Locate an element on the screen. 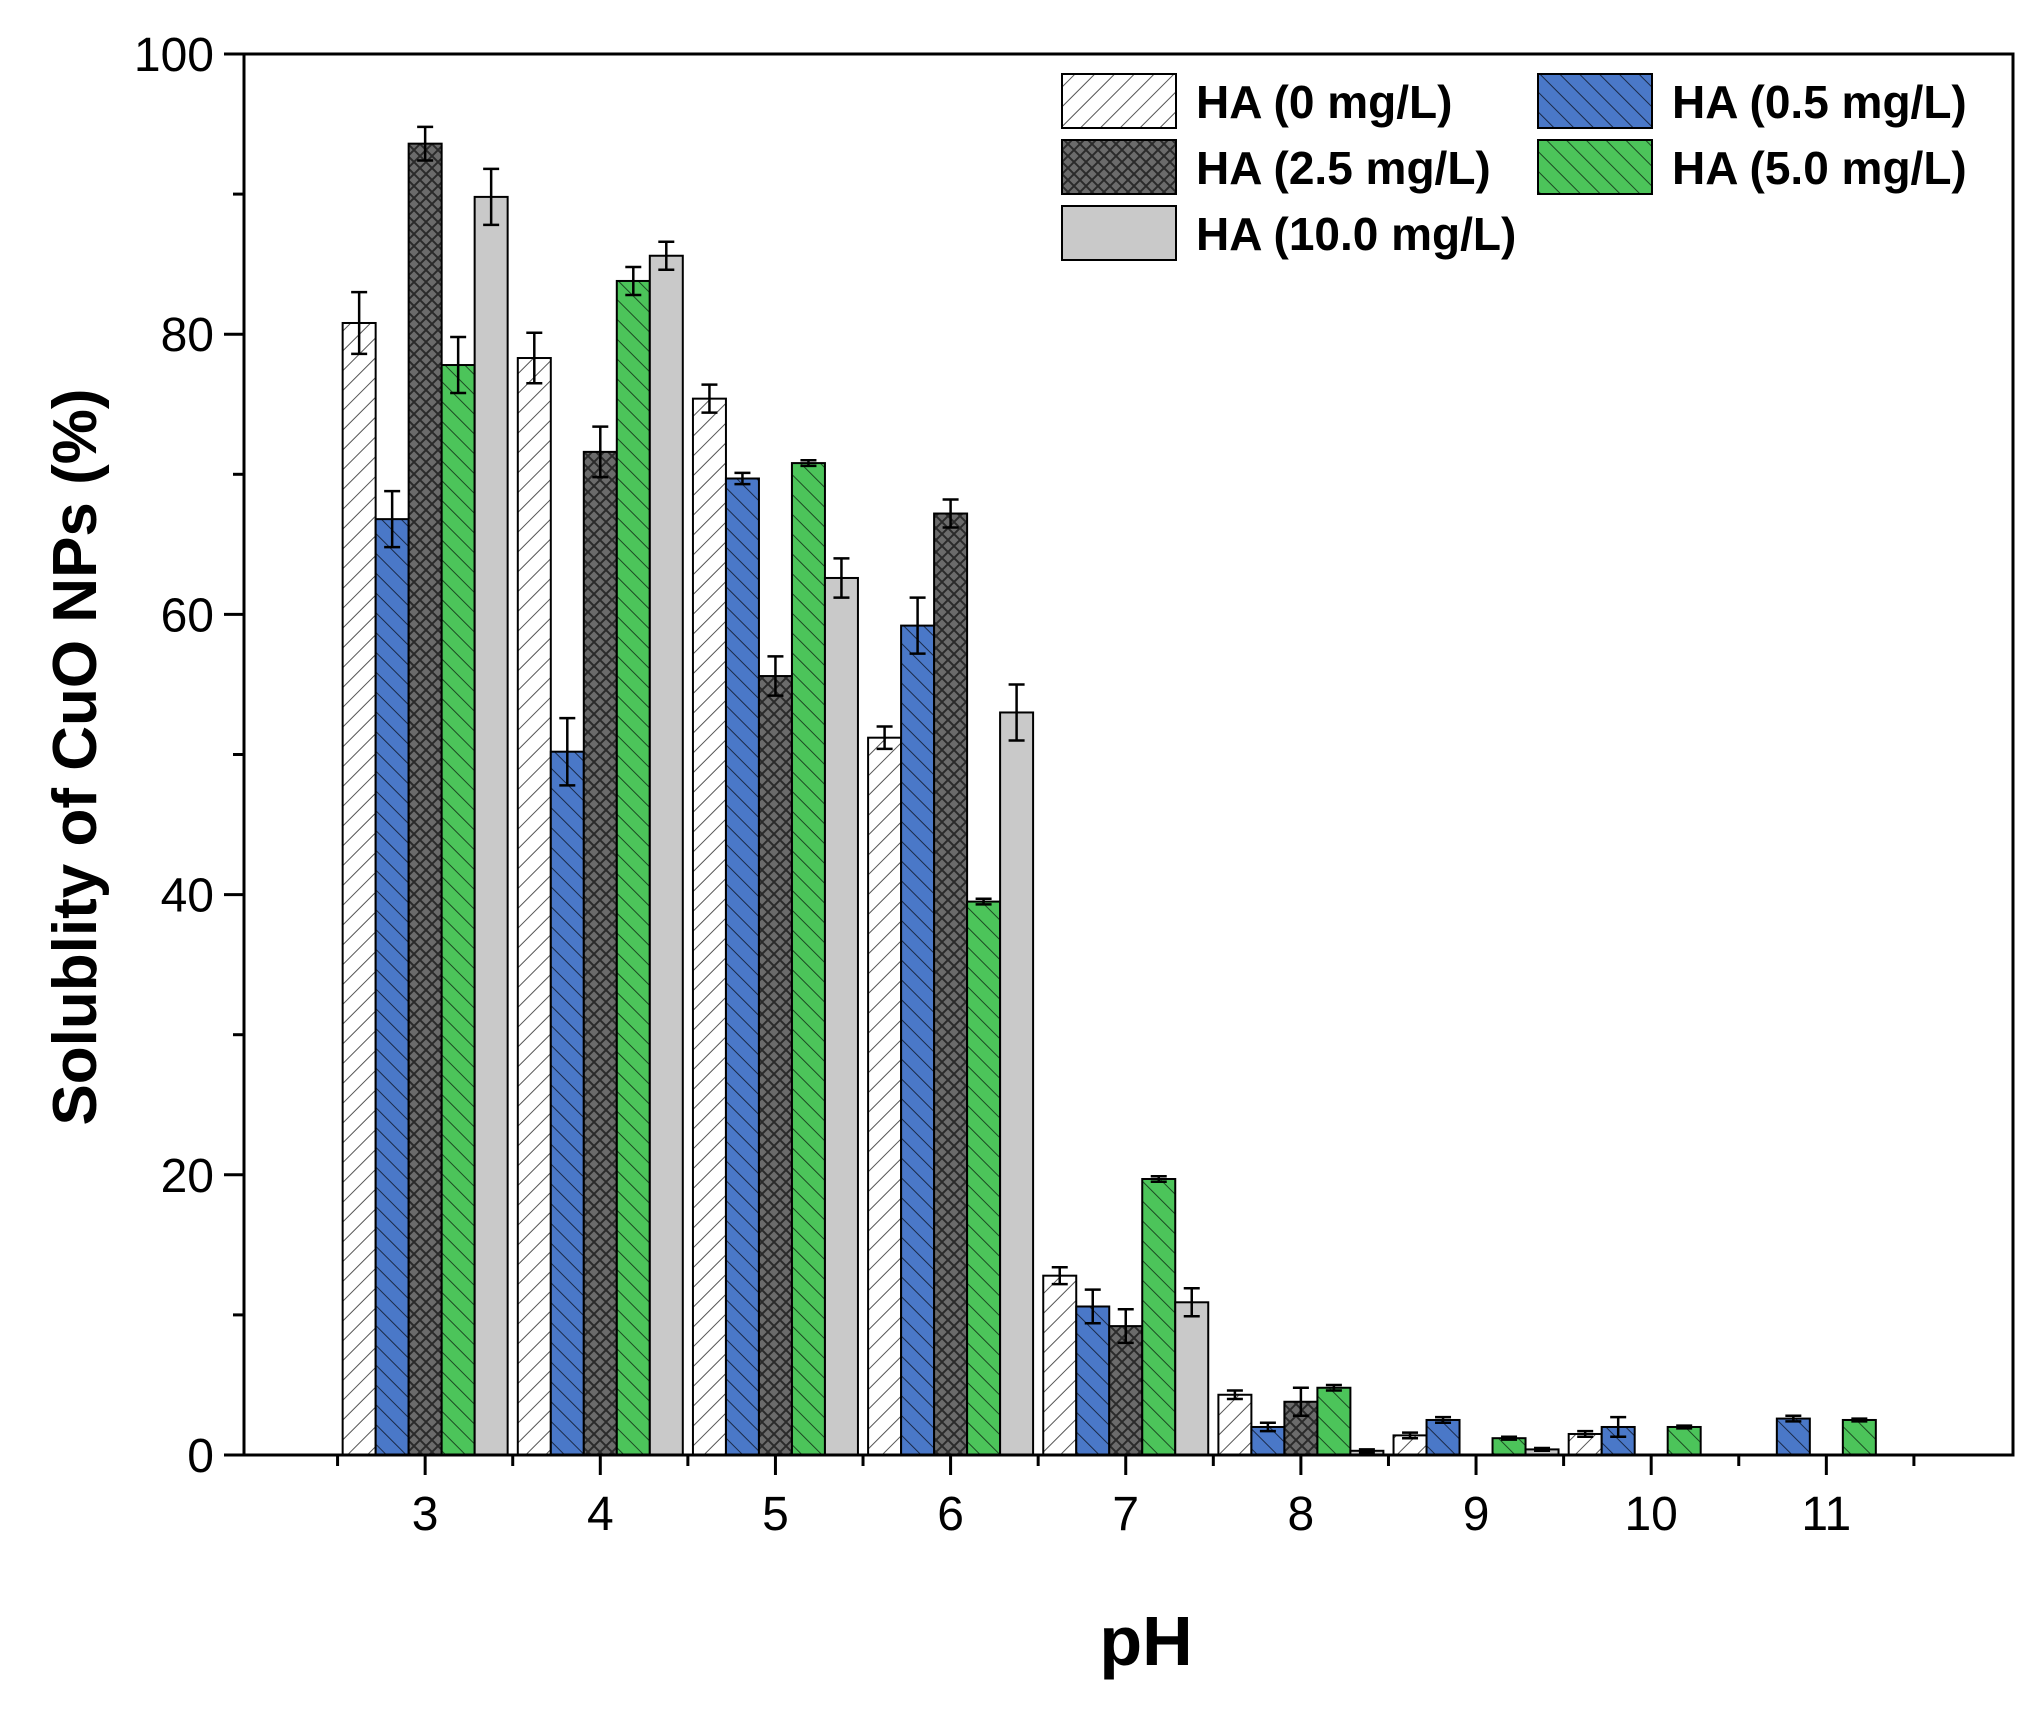 Image resolution: width=2044 pixels, height=1727 pixels. error-bar-ha-10-0-mg-l--ph-4 is located at coordinates (666, 256).